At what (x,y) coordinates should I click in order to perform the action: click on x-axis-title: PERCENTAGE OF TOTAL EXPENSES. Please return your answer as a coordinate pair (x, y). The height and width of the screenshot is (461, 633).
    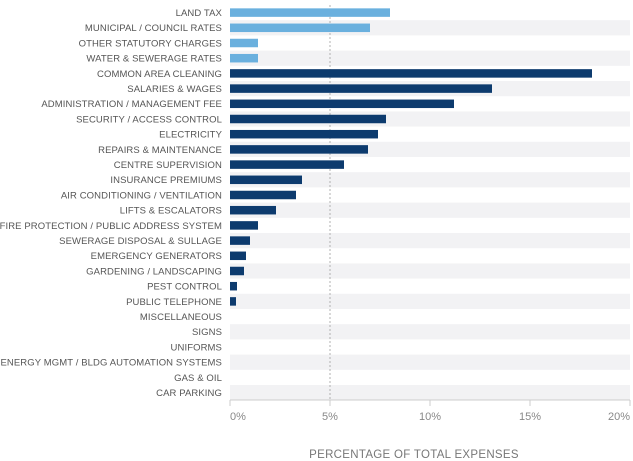
    Looking at the image, I should click on (414, 455).